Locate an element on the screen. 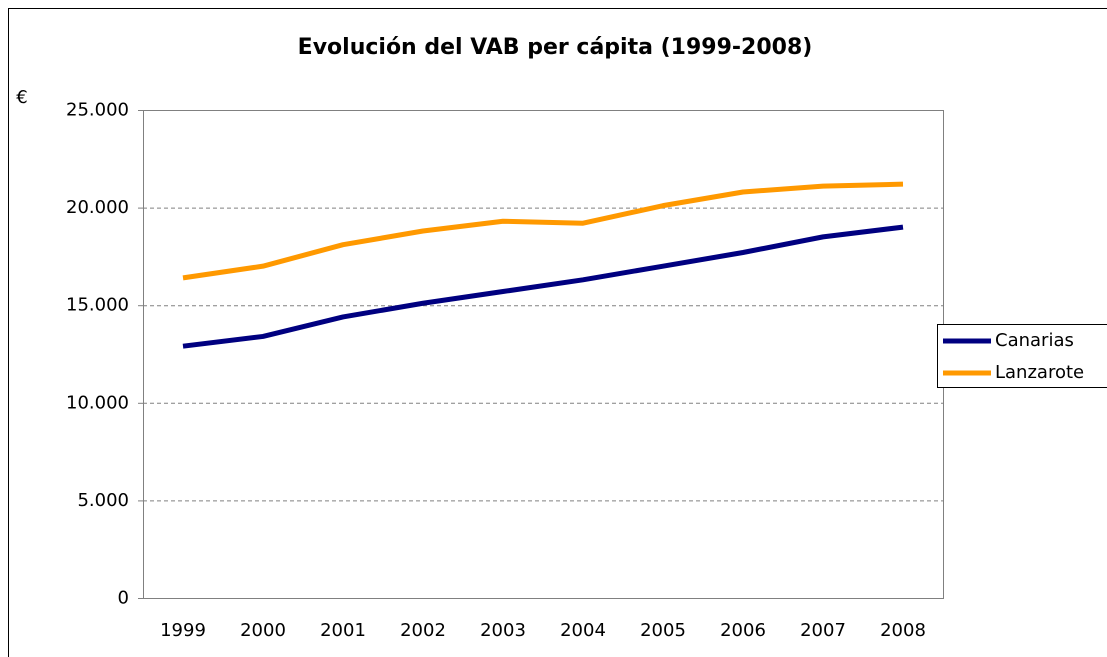  x-tick-label: 2007 is located at coordinates (823, 630).